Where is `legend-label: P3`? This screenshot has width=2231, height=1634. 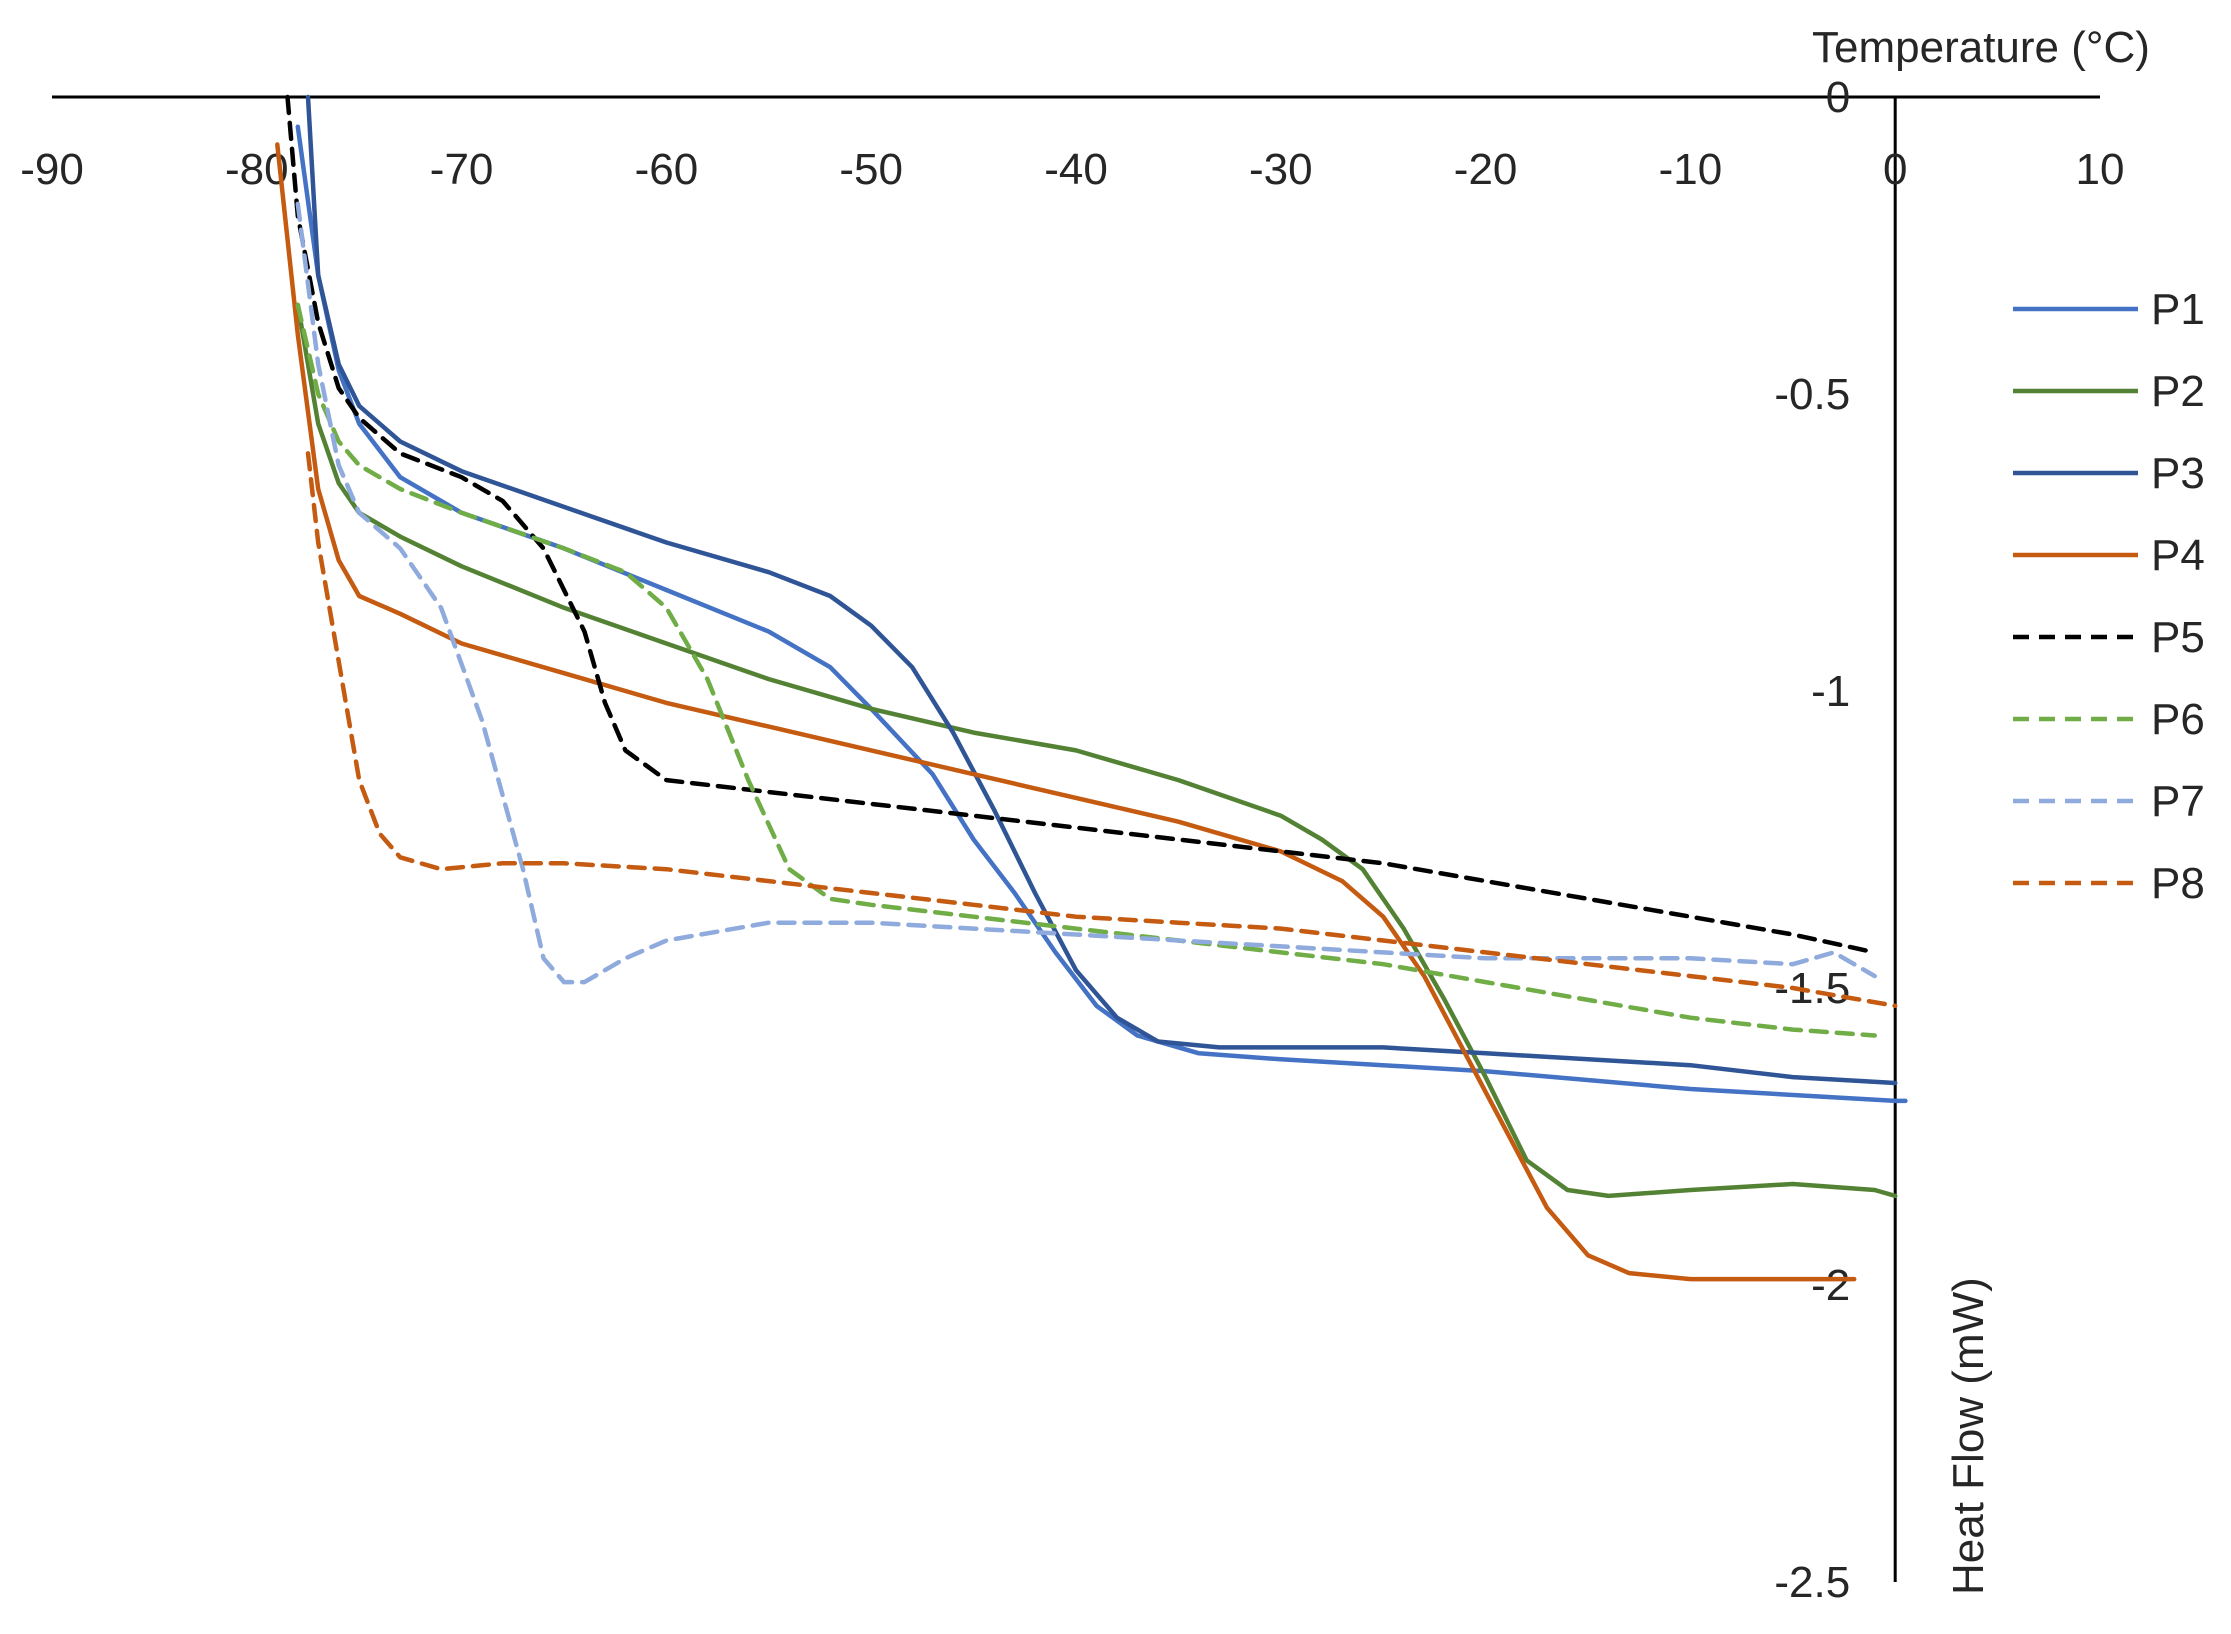 legend-label: P3 is located at coordinates (2178, 473).